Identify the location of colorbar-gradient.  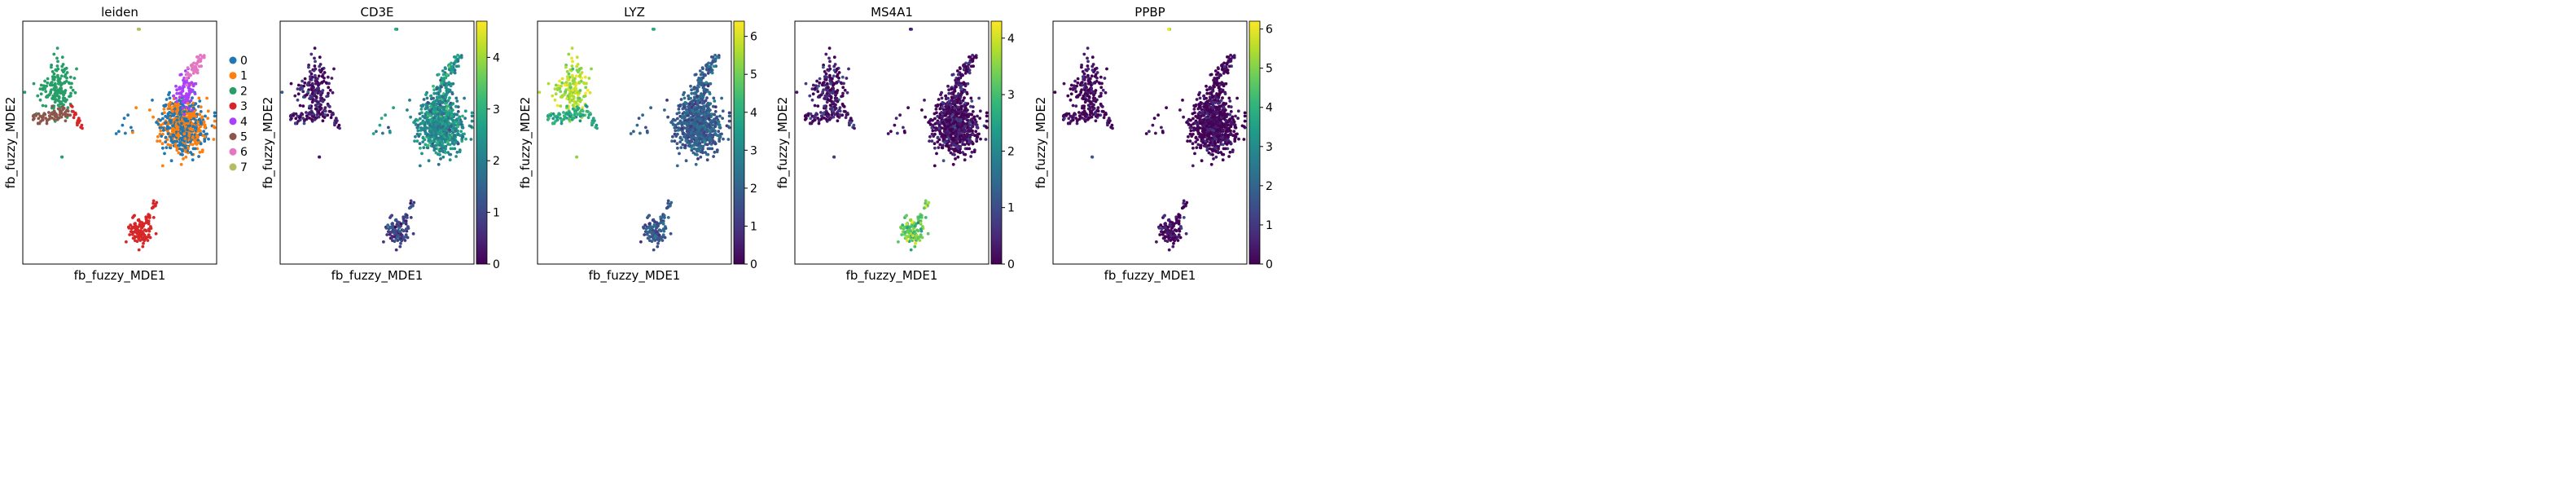
(997, 142).